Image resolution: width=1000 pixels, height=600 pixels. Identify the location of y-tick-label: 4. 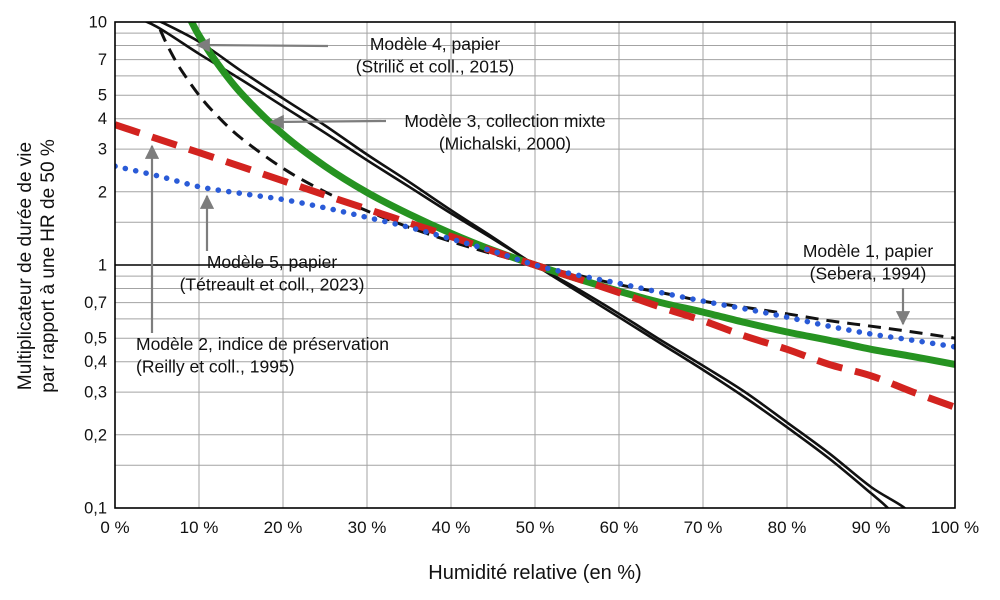
(102, 119).